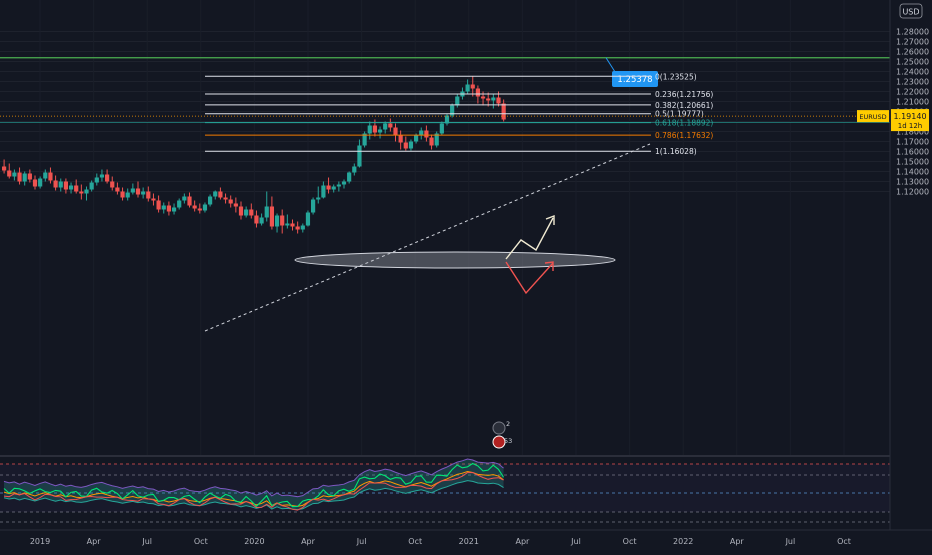 Image resolution: width=932 pixels, height=555 pixels. I want to click on dividend-count: 53, so click(508, 441).